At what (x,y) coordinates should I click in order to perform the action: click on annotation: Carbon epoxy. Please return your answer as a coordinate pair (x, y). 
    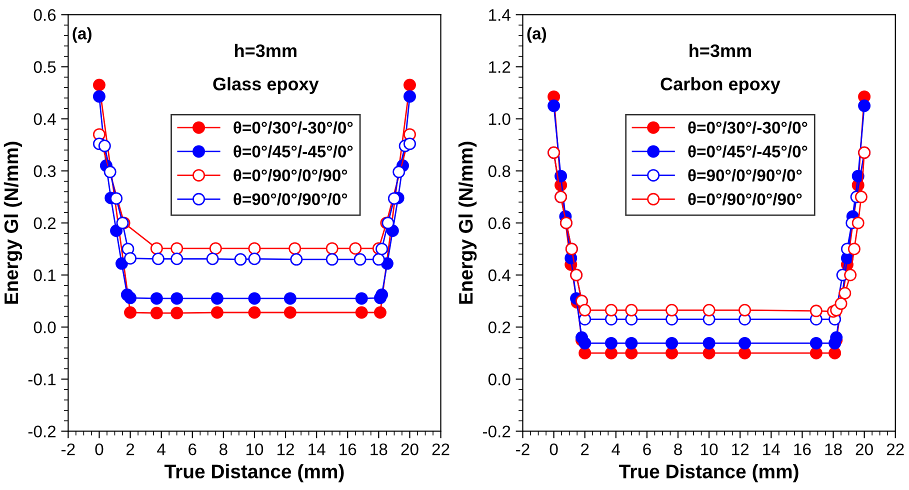
    Looking at the image, I should click on (720, 85).